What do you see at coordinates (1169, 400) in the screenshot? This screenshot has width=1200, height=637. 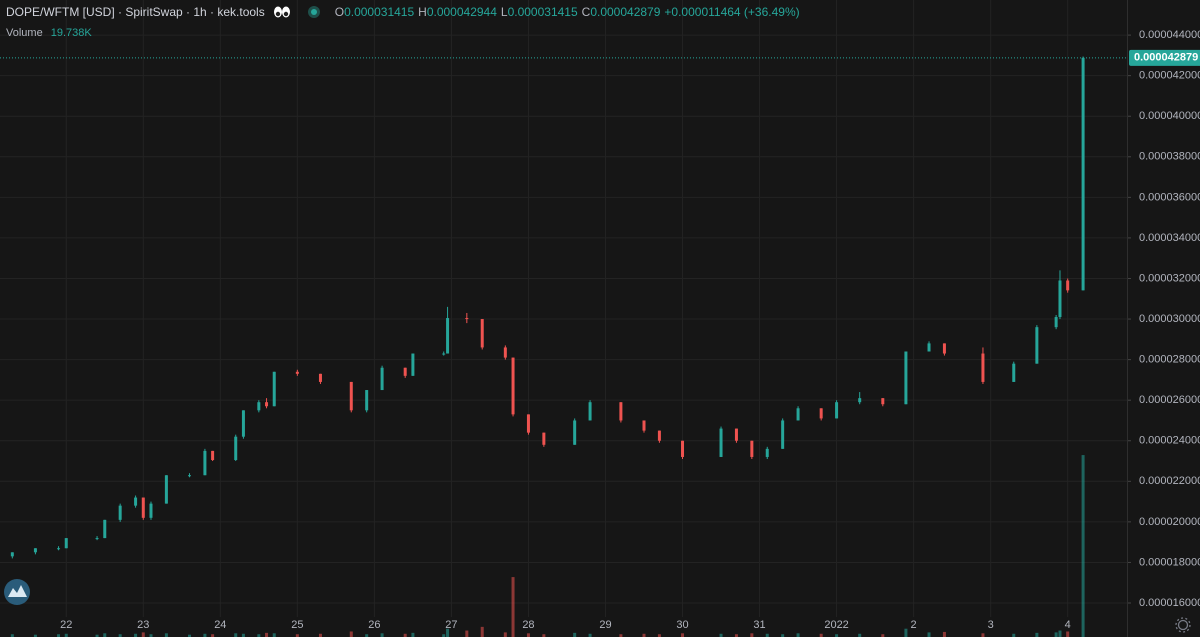 I see `y-tick-label: 0.0000260000` at bounding box center [1169, 400].